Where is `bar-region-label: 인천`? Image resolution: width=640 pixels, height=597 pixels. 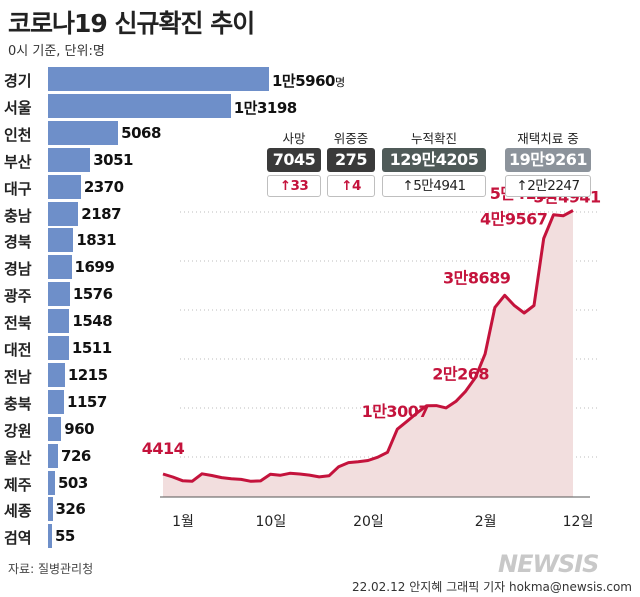
bar-region-label: 인천 is located at coordinates (18, 134).